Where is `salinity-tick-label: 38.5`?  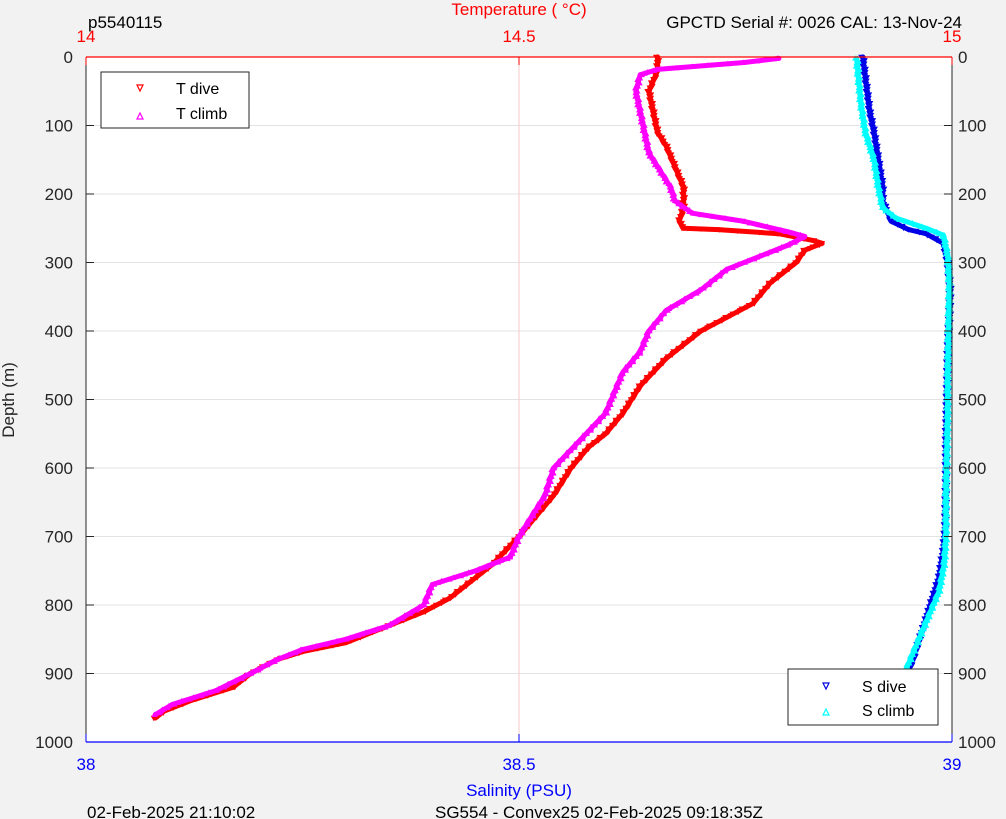
salinity-tick-label: 38.5 is located at coordinates (518, 764).